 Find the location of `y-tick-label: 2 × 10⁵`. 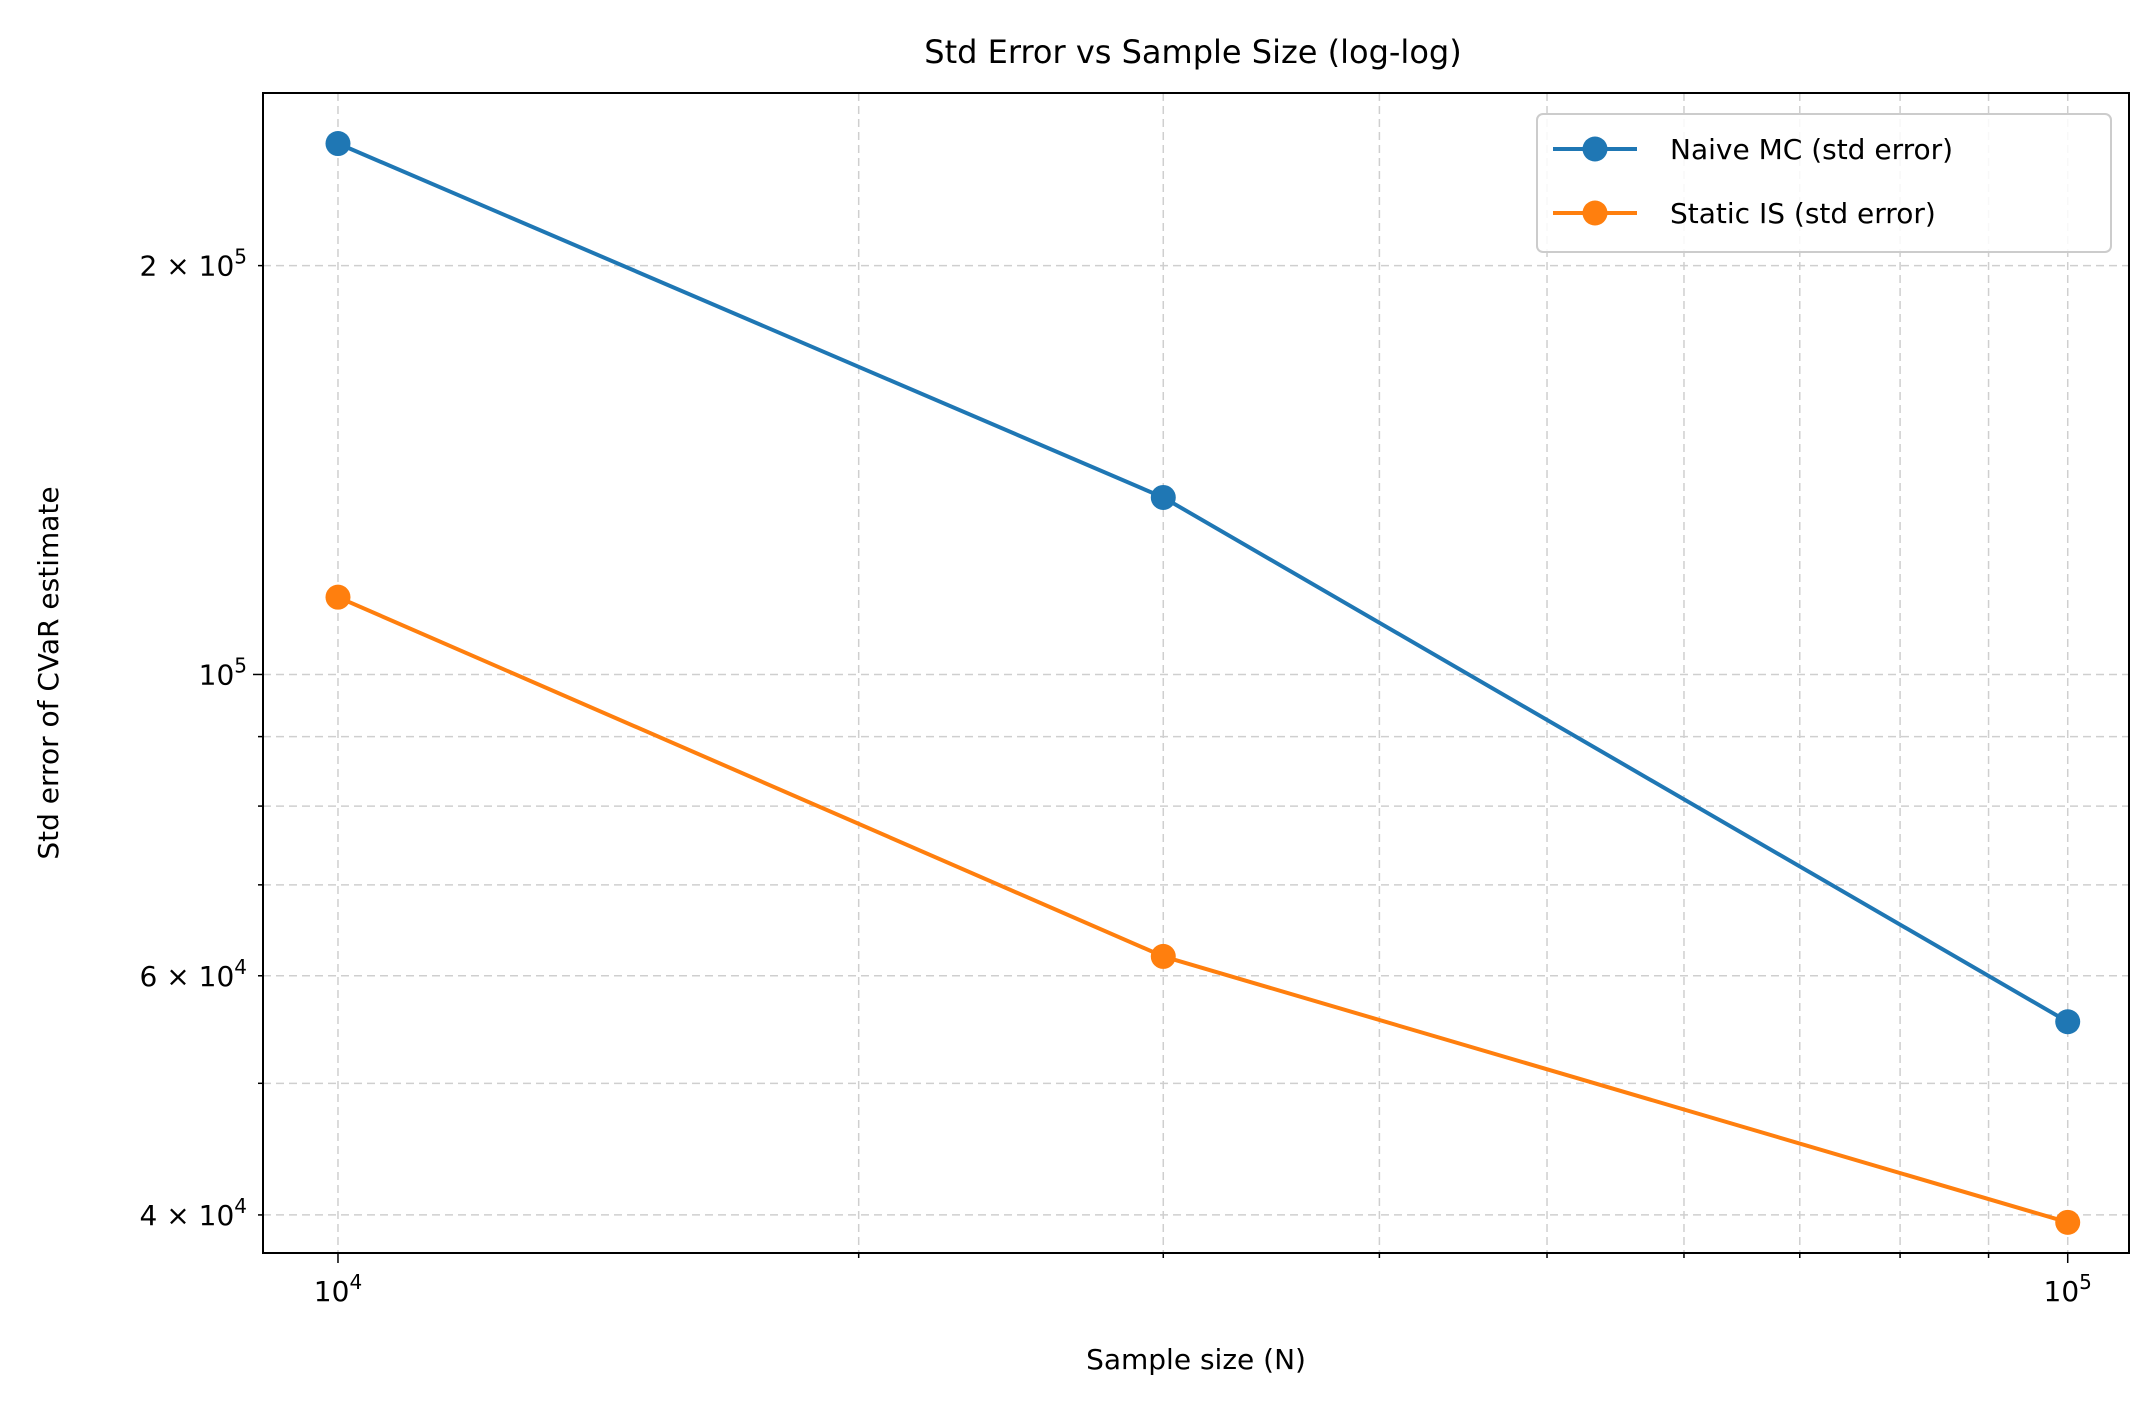

y-tick-label: 2 × 10⁵ is located at coordinates (193, 264).